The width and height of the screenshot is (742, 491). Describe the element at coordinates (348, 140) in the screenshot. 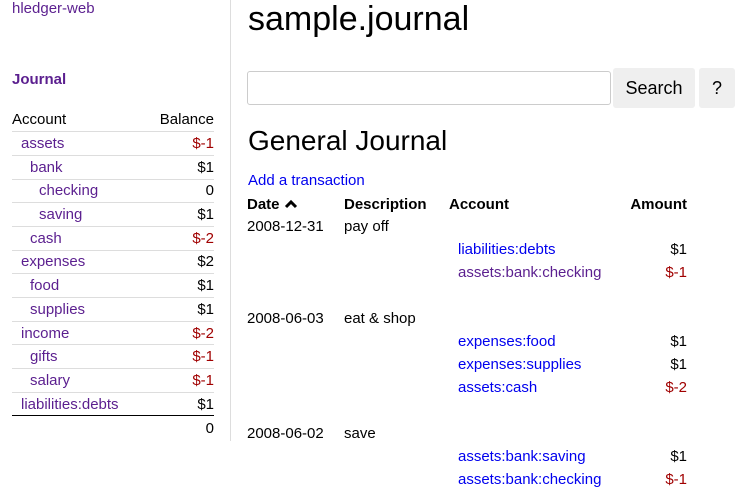

I see `journal-title: General Journal` at that location.